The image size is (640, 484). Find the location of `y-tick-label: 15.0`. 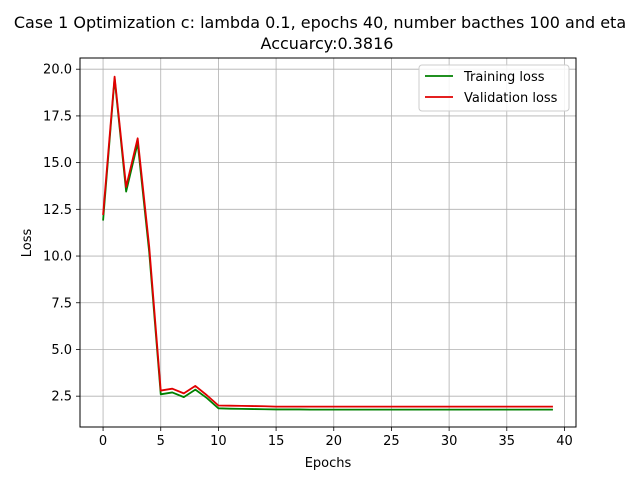

y-tick-label: 15.0 is located at coordinates (57, 163).